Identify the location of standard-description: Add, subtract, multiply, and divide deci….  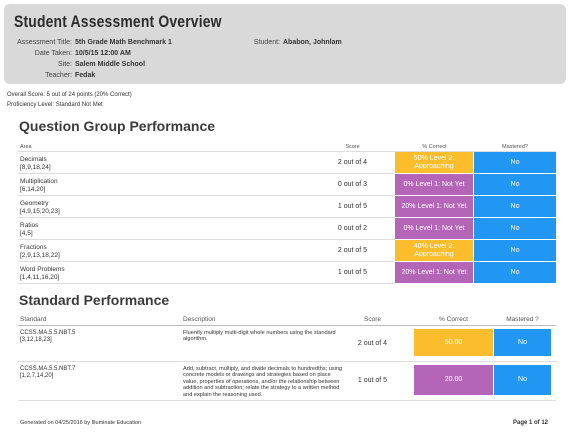
(263, 382).